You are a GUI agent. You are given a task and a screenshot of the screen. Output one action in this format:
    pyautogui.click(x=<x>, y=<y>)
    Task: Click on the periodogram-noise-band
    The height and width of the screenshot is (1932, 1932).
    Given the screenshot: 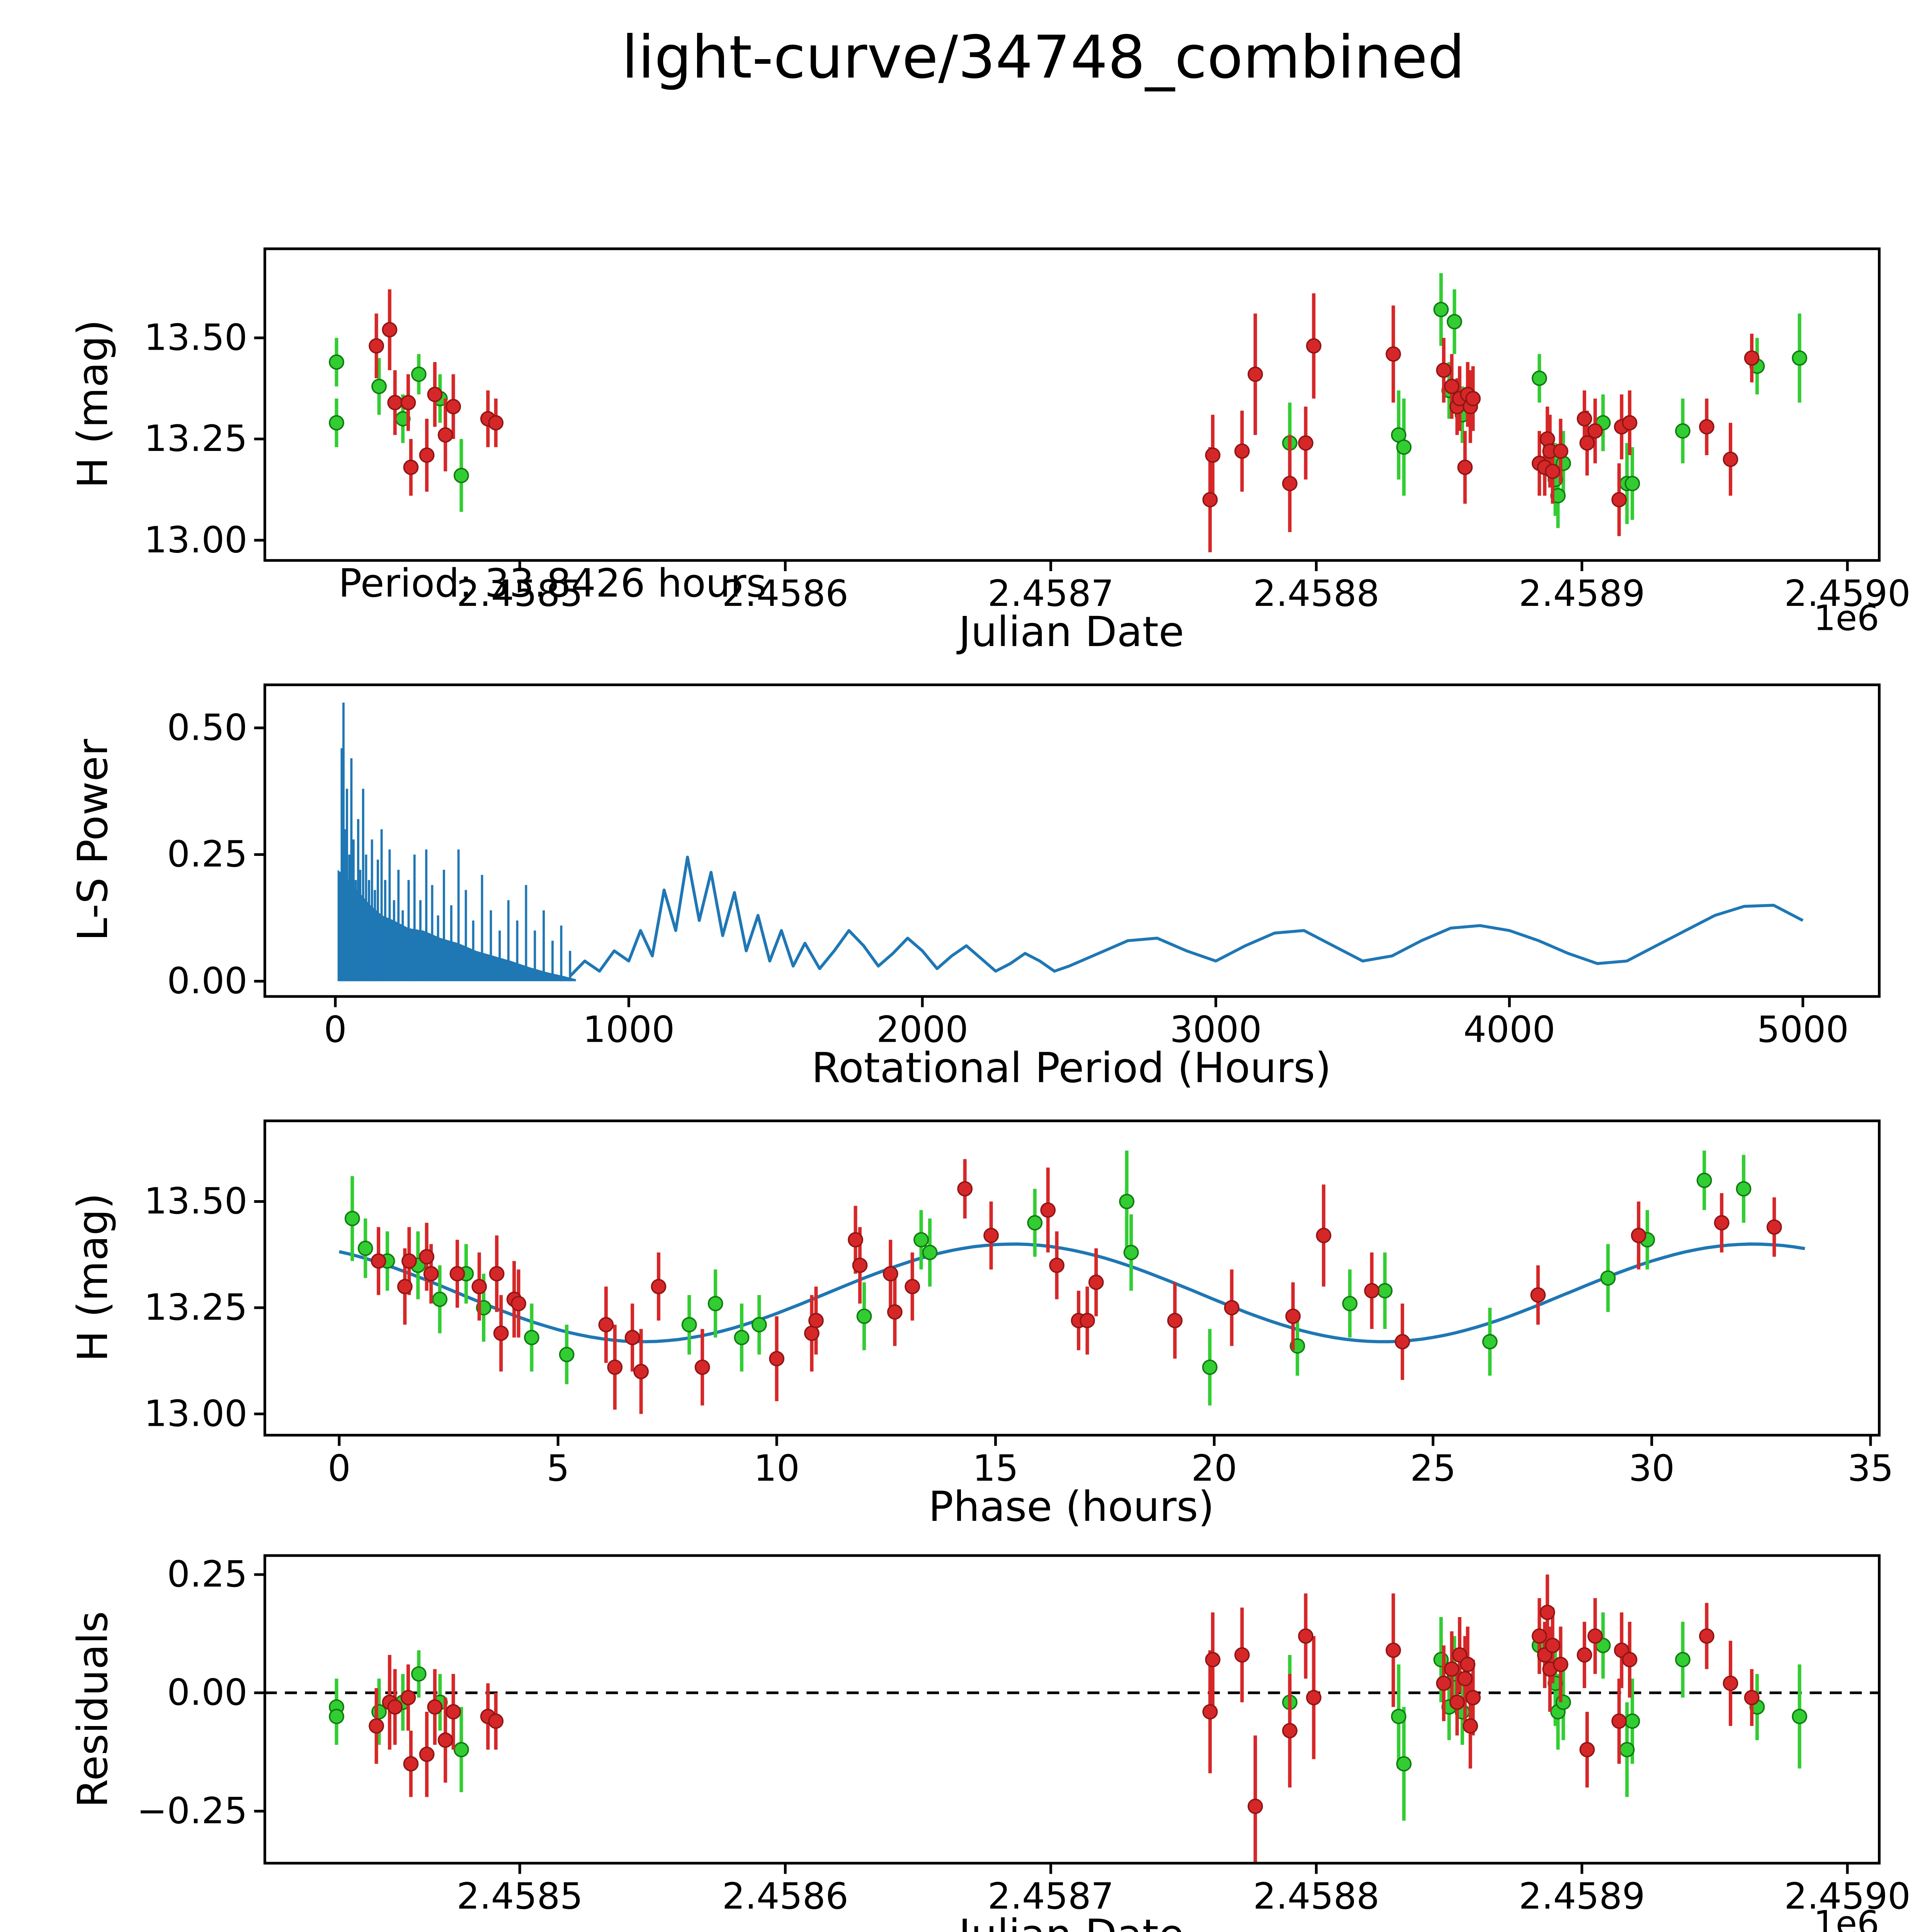 What is the action you would take?
    pyautogui.click(x=457, y=926)
    